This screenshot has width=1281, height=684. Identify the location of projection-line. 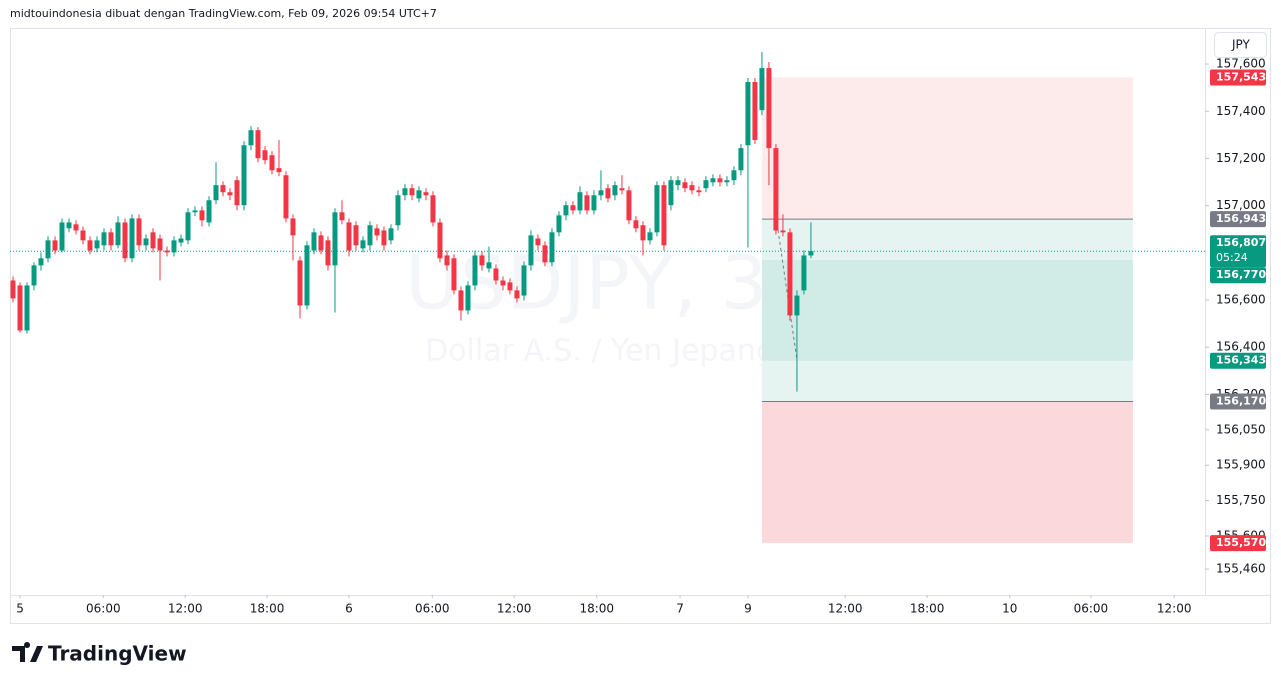
(787, 295).